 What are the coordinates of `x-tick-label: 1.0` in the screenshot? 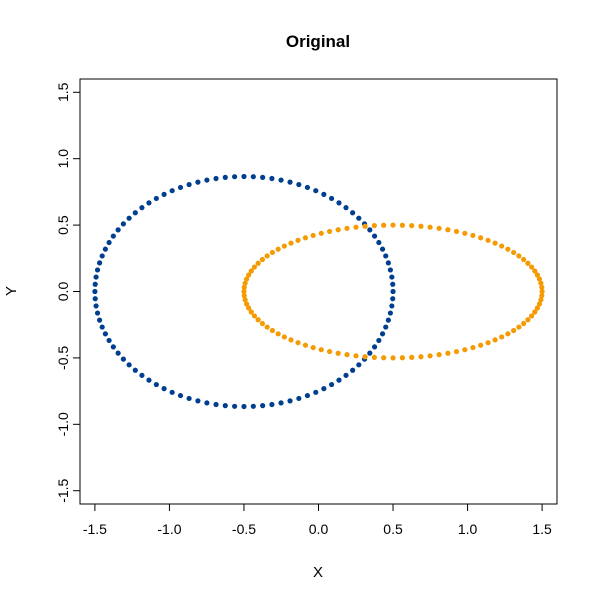 It's located at (468, 529).